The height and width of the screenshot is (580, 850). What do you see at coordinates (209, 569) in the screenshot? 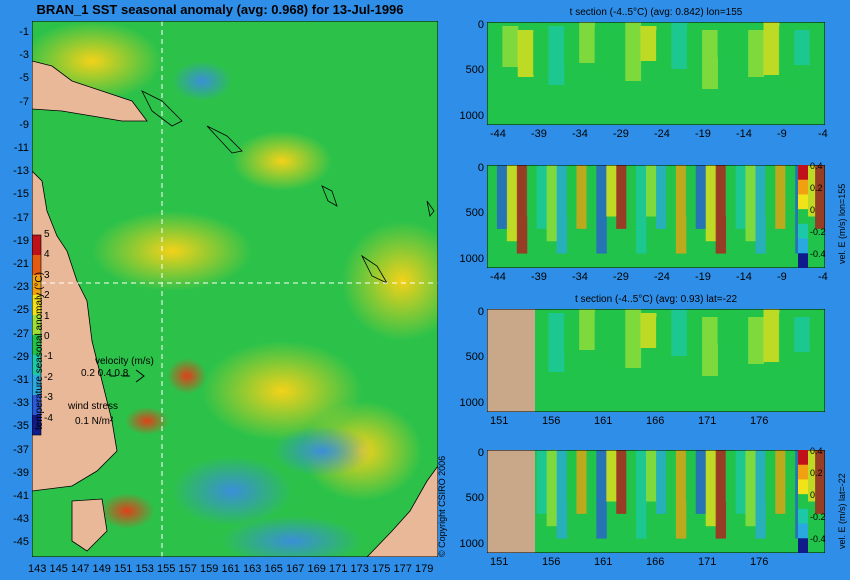
I see `lon-tick-label: 159` at bounding box center [209, 569].